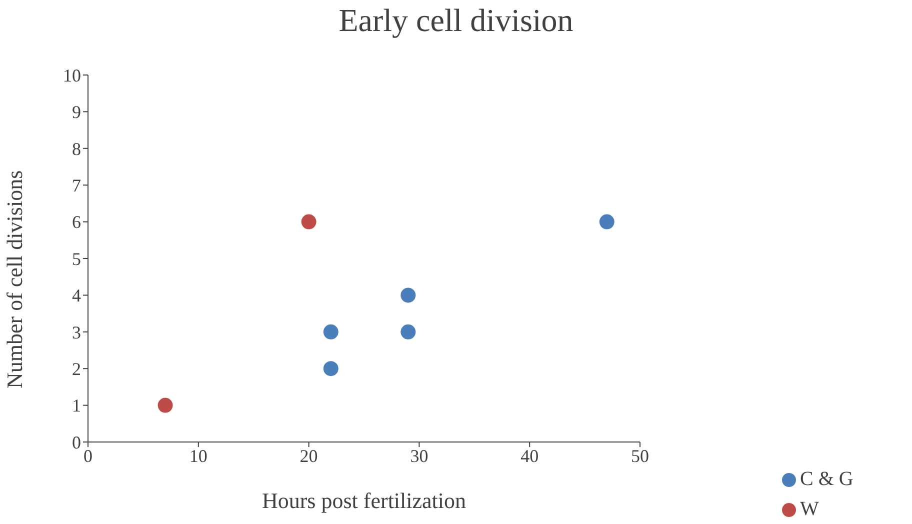 This screenshot has width=912, height=524. I want to click on legend-label: C & G, so click(827, 479).